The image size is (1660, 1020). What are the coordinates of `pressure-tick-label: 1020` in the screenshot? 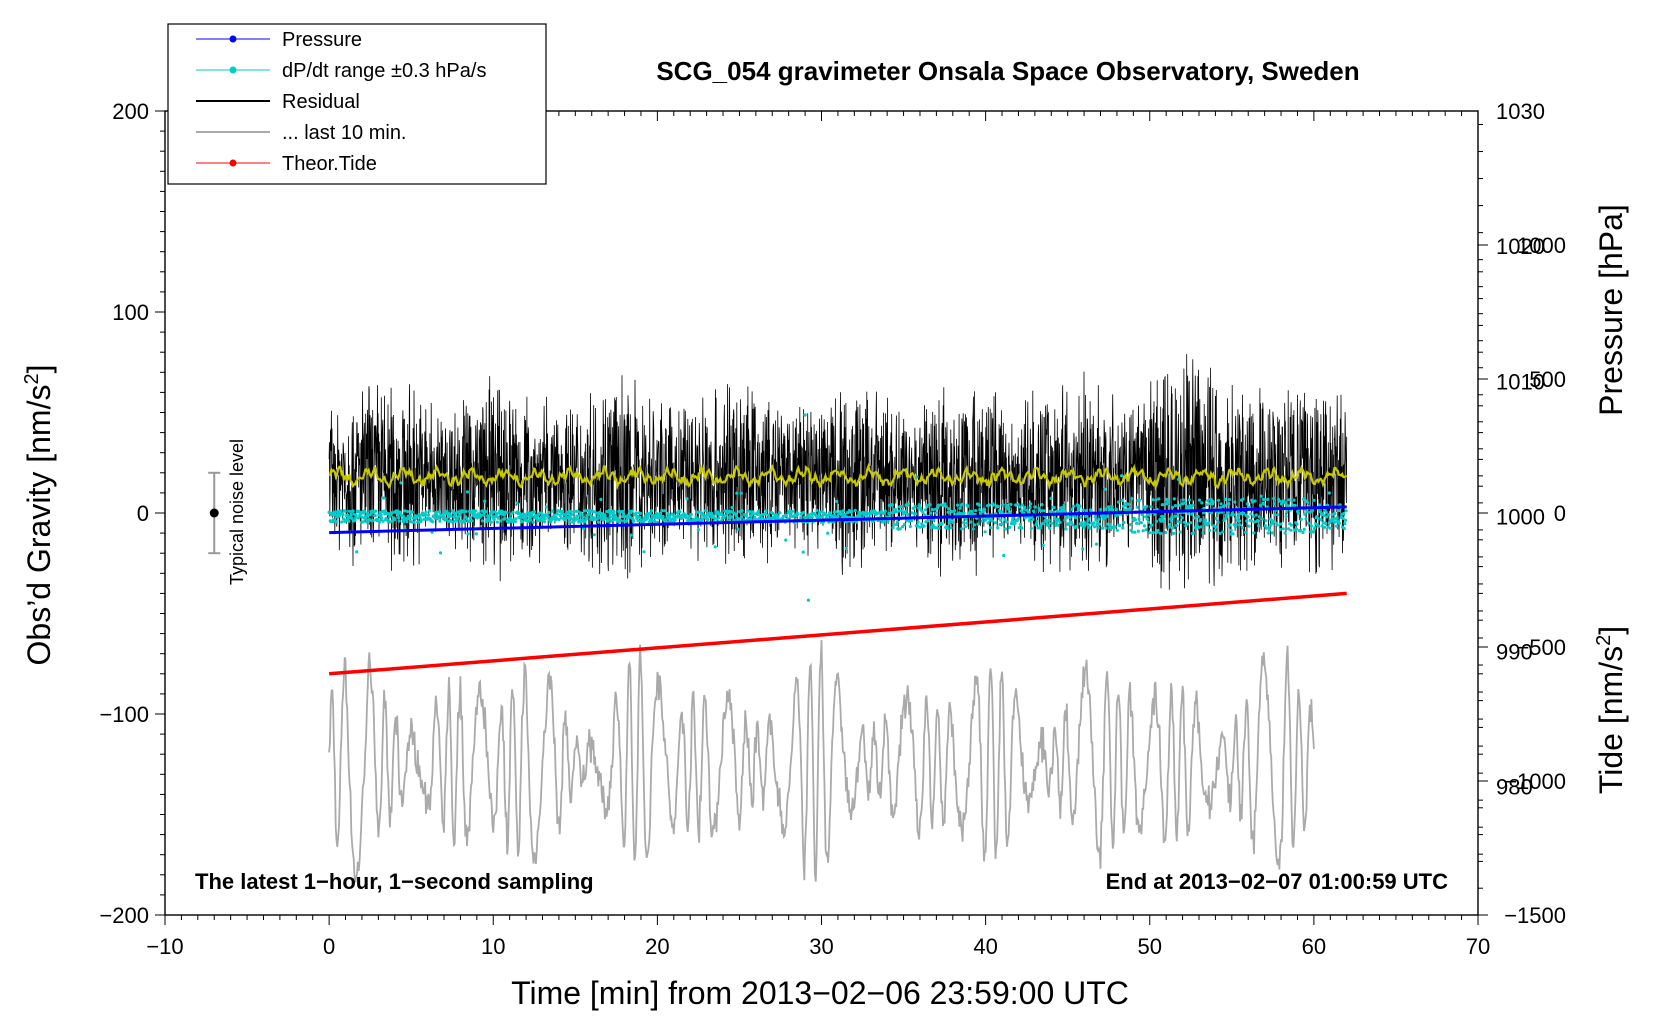 It's located at (1520, 246).